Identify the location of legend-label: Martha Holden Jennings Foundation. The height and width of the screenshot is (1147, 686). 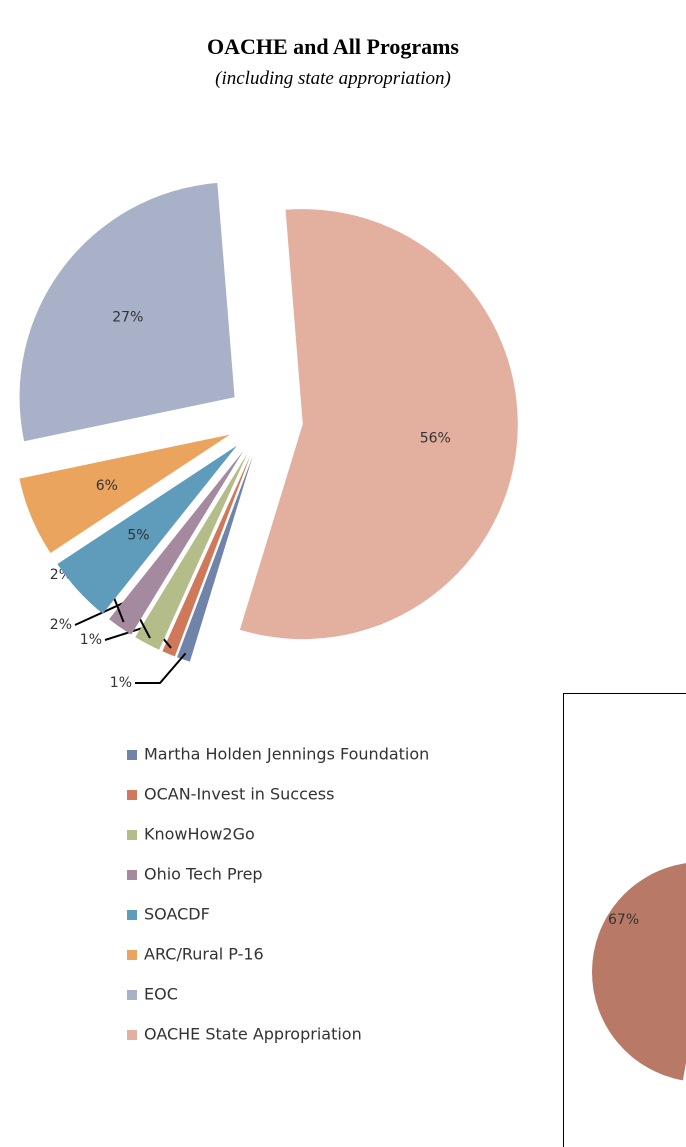
(286, 754).